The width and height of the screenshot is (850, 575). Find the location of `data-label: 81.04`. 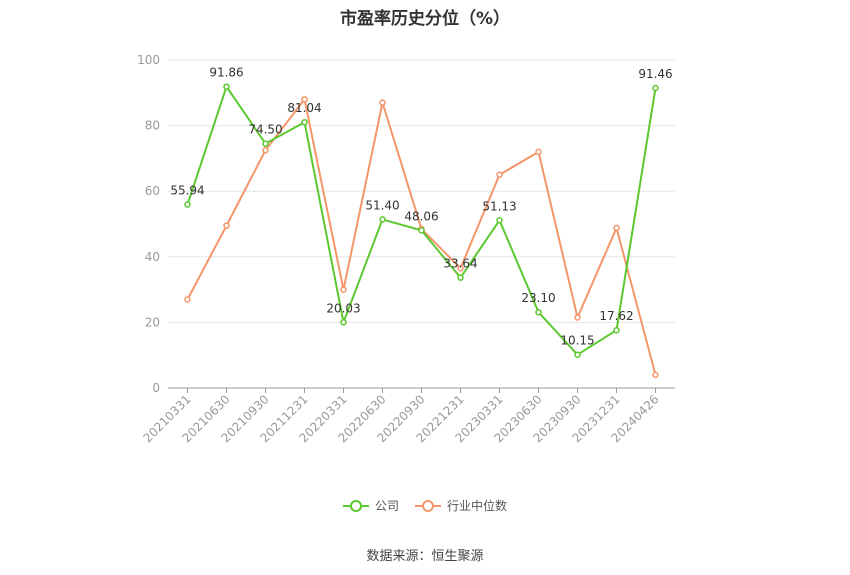

data-label: 81.04 is located at coordinates (304, 108).